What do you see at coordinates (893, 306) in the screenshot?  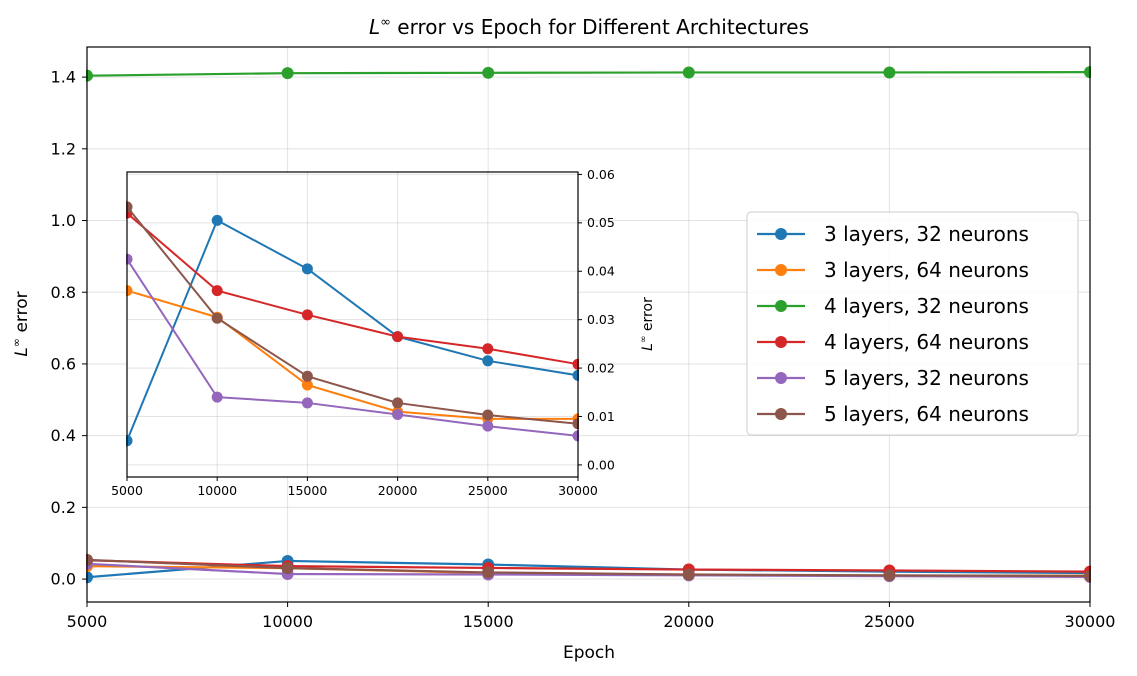 I see `legend-item-4-layers-32-neurons: 4 layers, 32 neurons` at bounding box center [893, 306].